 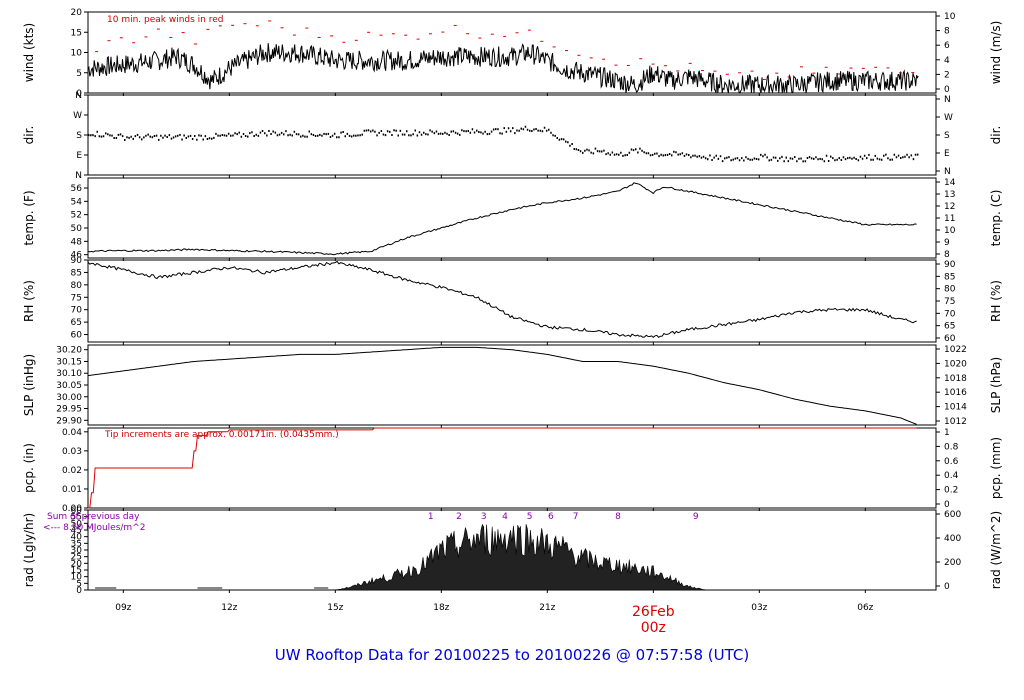 I want to click on rad-annotation-value: <--- 8.50 MJoules/m^2, so click(x=94, y=528).